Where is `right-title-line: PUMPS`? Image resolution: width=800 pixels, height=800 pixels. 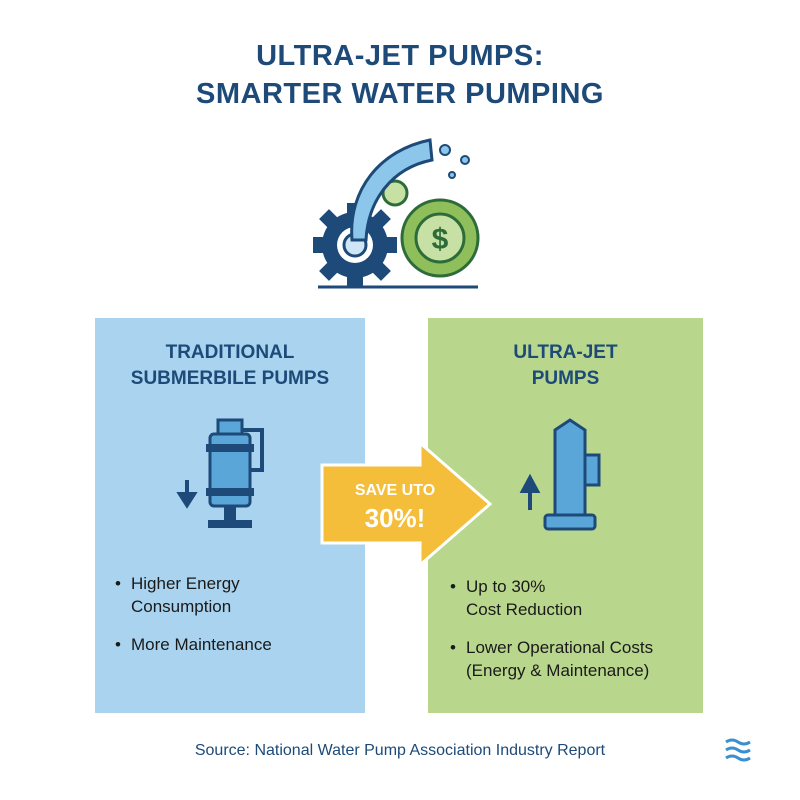
right-title-line: PUMPS is located at coordinates (565, 378).